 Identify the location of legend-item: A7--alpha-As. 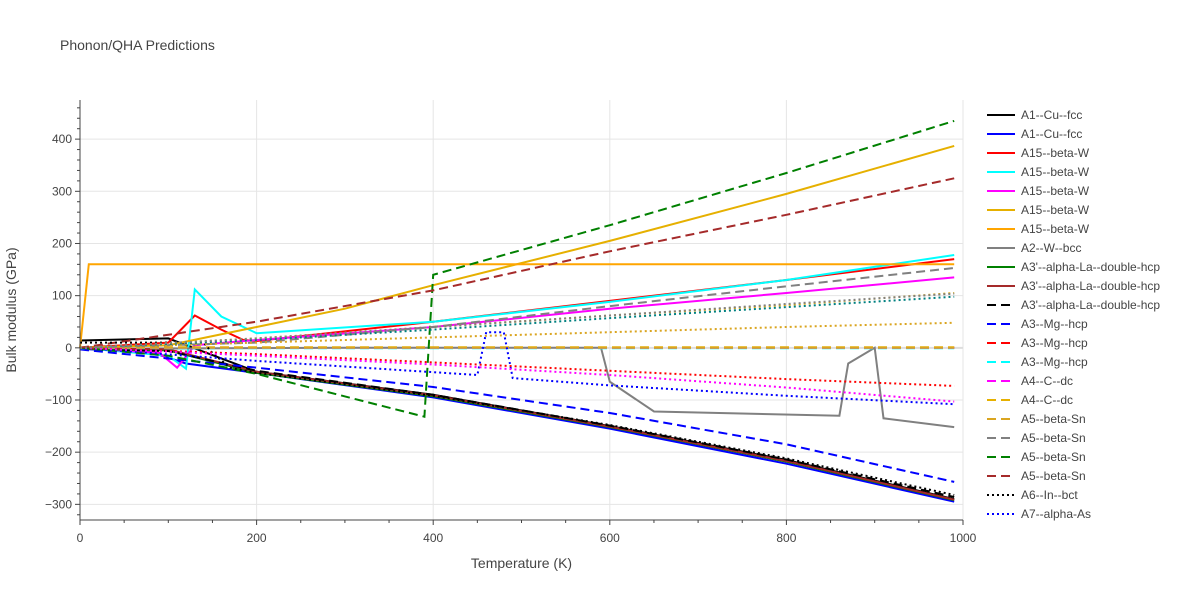
(1039, 514).